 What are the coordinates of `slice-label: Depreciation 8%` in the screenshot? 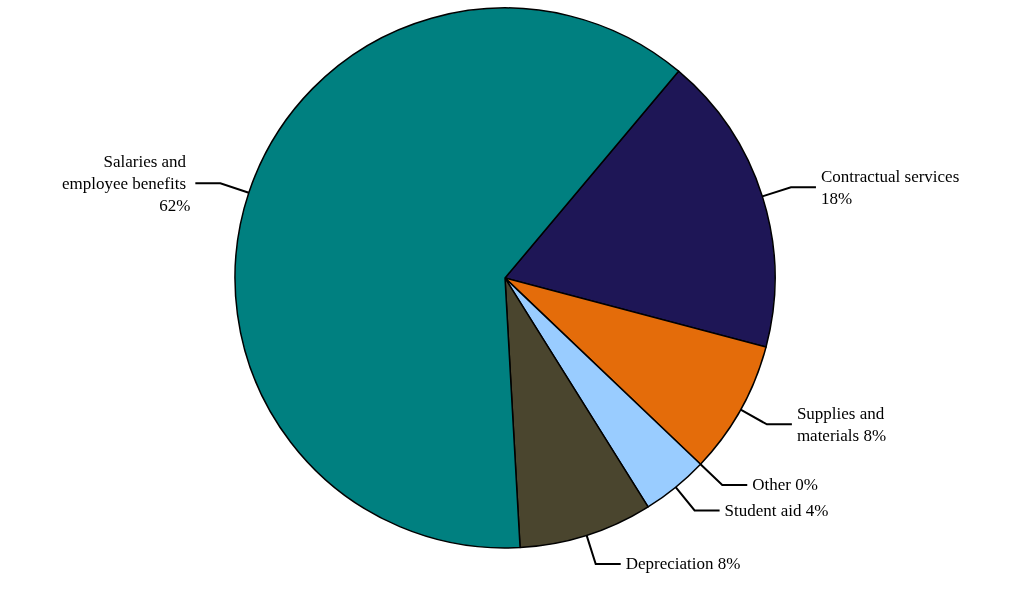 It's located at (683, 564).